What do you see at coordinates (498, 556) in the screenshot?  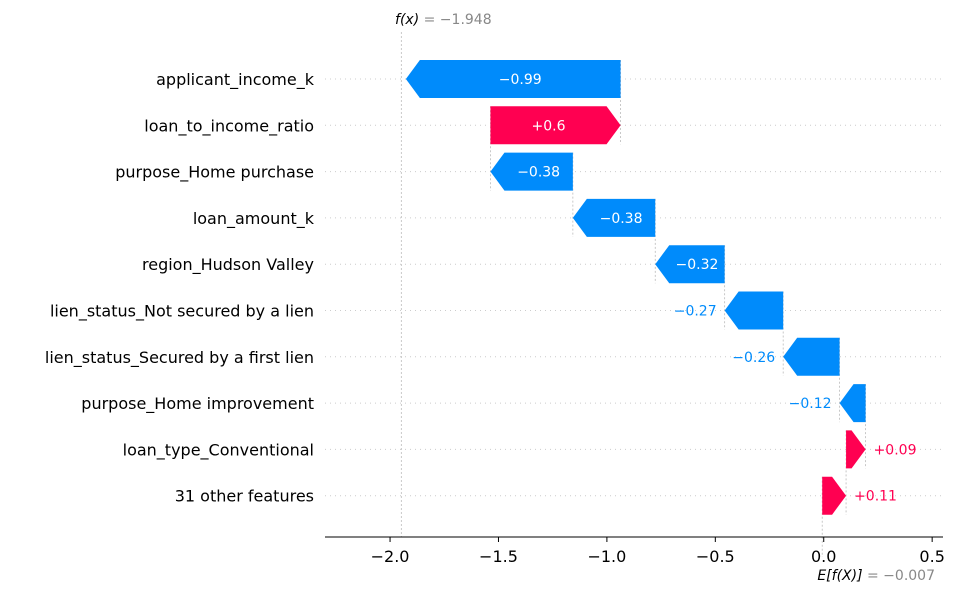 I see `x-tick-label: −1.5` at bounding box center [498, 556].